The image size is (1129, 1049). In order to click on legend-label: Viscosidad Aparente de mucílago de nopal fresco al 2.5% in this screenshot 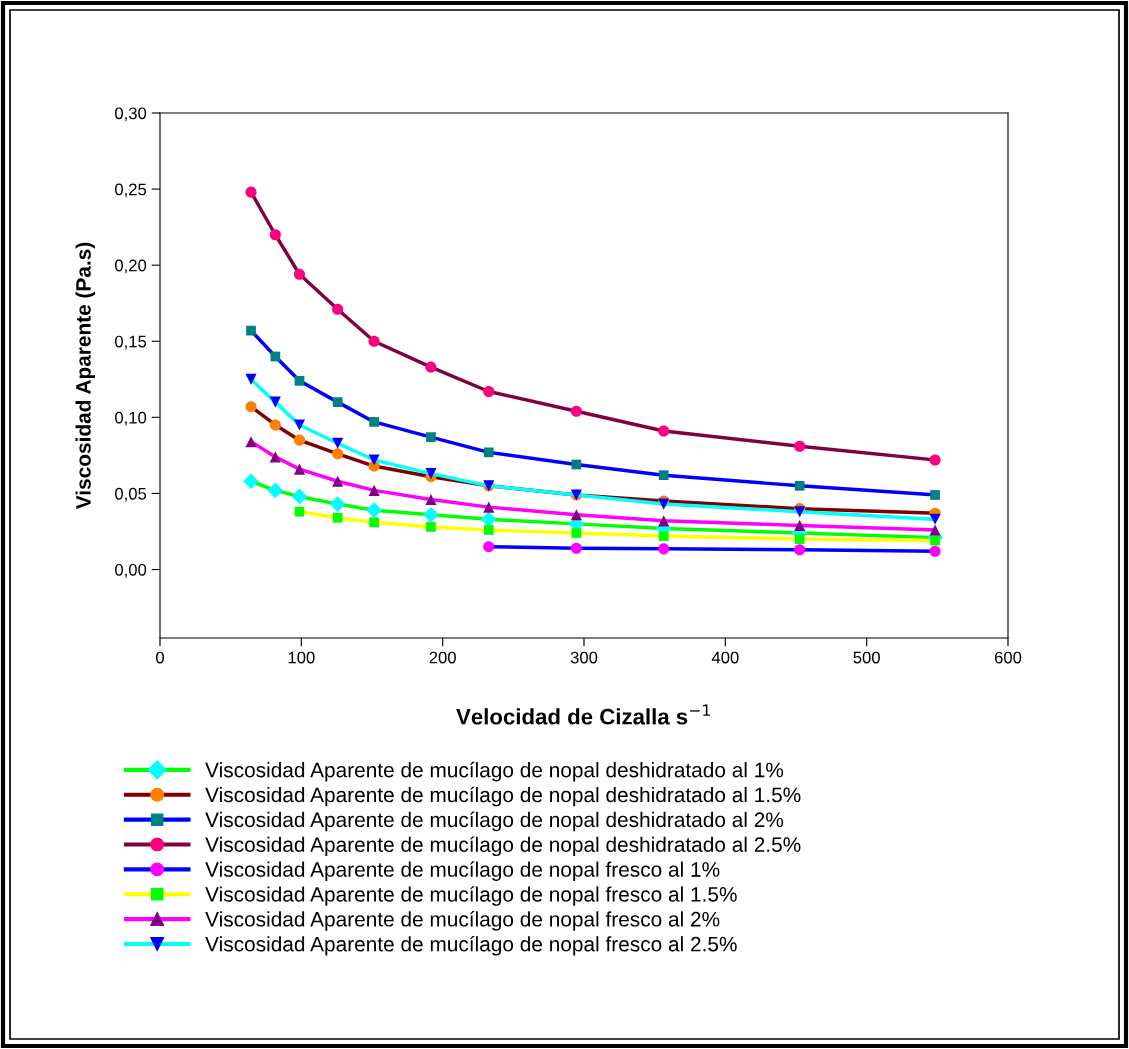, I will do `click(471, 945)`.